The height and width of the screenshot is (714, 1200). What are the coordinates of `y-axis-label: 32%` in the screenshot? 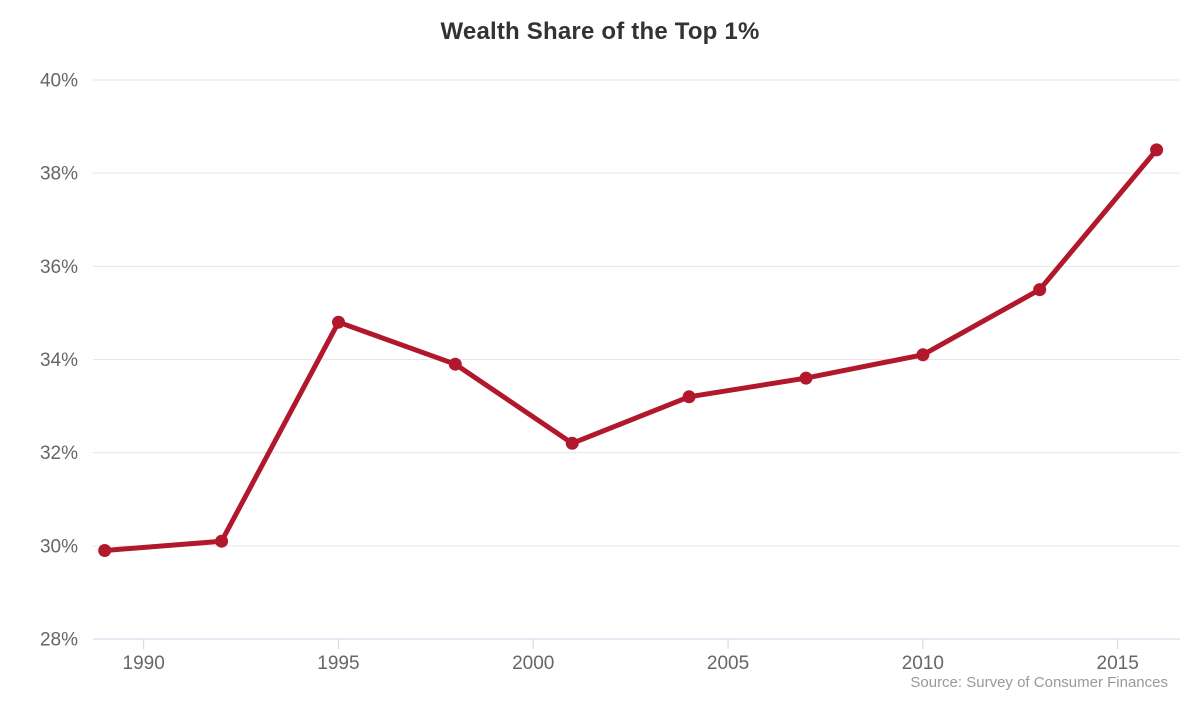 It's located at (59, 453).